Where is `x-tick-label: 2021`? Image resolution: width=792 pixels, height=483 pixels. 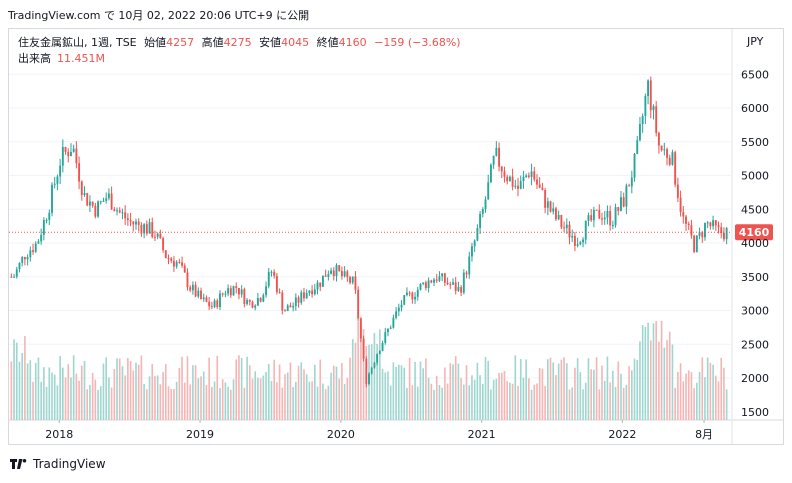
x-tick-label: 2021 is located at coordinates (482, 434).